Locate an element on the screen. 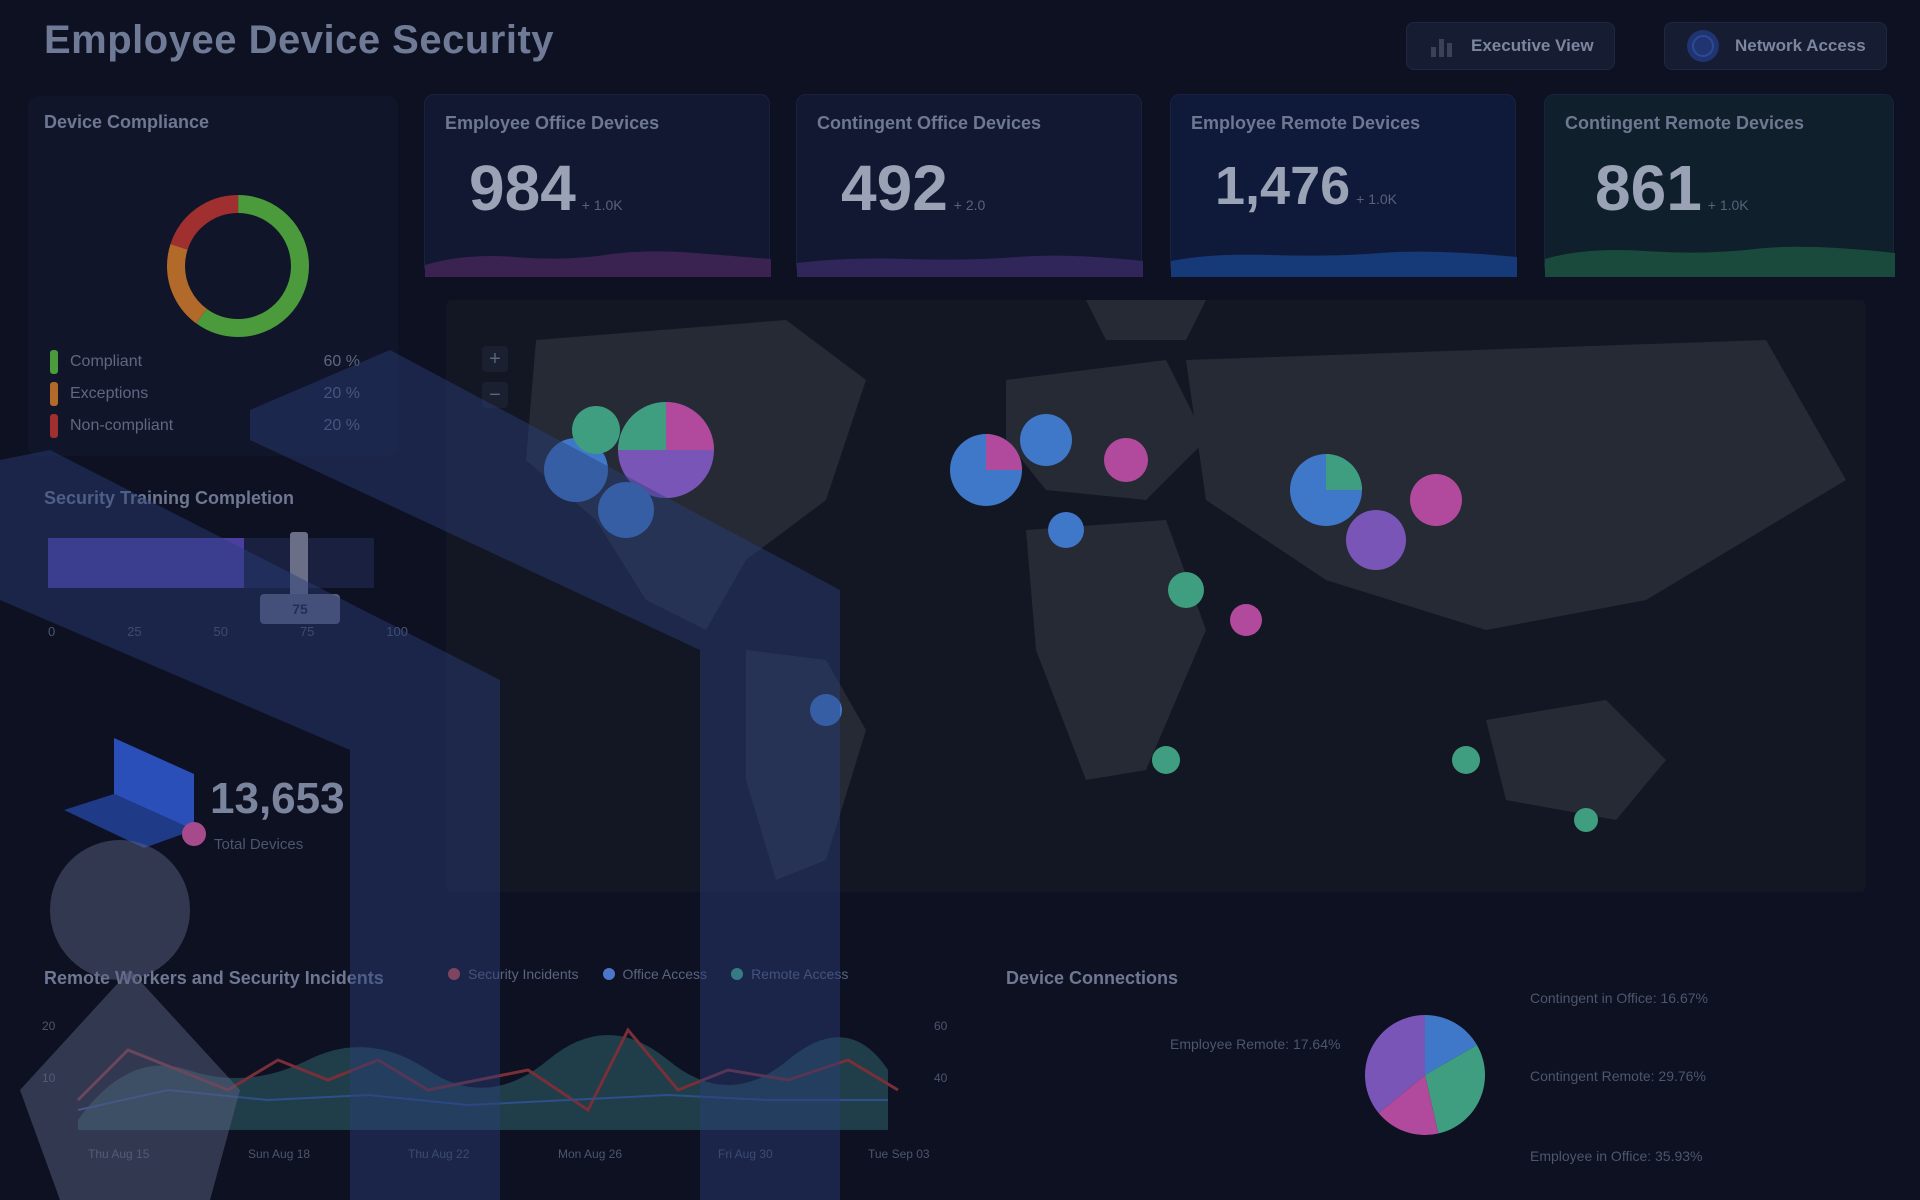 This screenshot has width=1920, height=1200. network-access-button: Network Access is located at coordinates (1775, 46).